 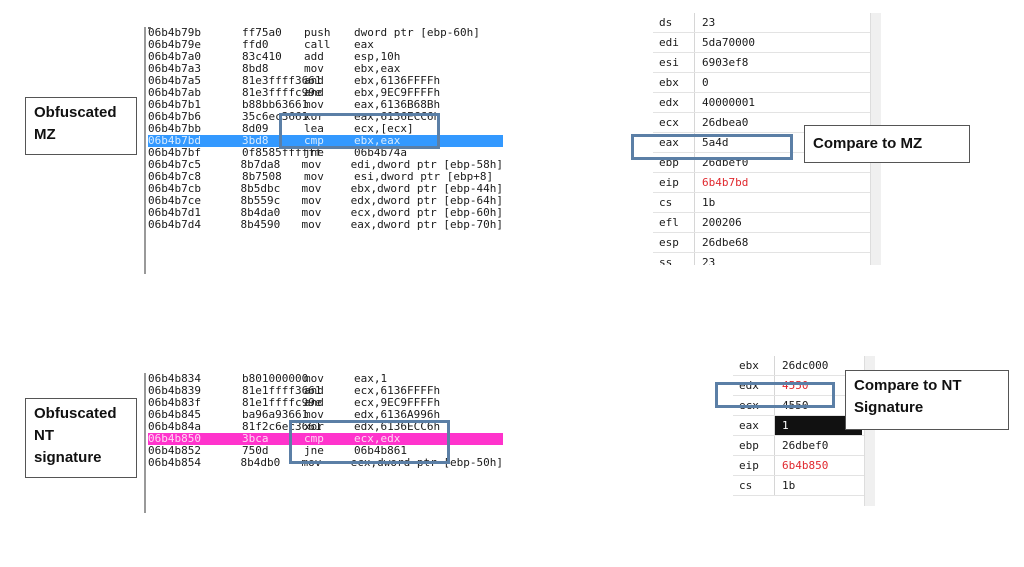 I want to click on register-name: esp, so click(x=674, y=242).